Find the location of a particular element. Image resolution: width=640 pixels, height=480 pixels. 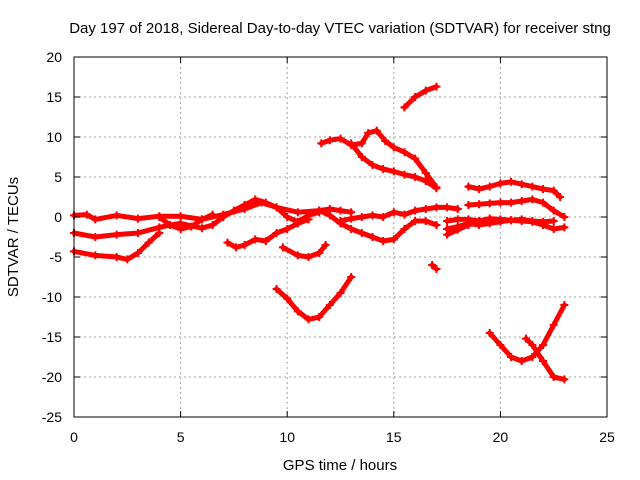

series-track-j is located at coordinates (420, 97).